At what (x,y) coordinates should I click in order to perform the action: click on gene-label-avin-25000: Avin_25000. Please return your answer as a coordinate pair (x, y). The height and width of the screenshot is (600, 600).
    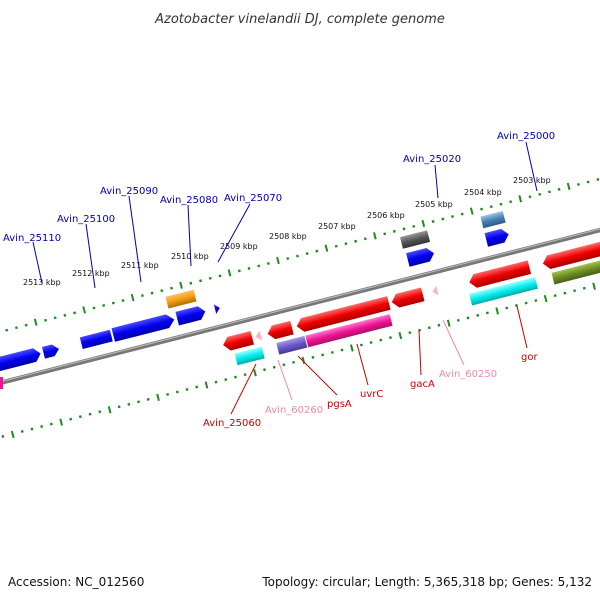
    Looking at the image, I should click on (526, 136).